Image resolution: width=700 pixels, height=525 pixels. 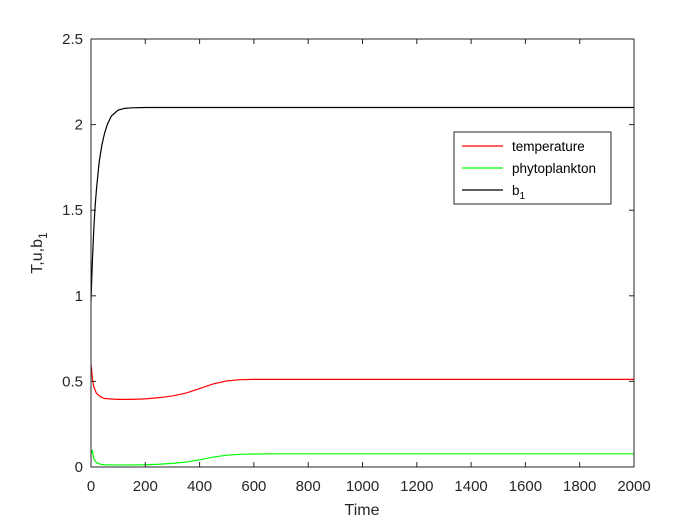 What do you see at coordinates (516, 190) in the screenshot?
I see `legend-label-text: b` at bounding box center [516, 190].